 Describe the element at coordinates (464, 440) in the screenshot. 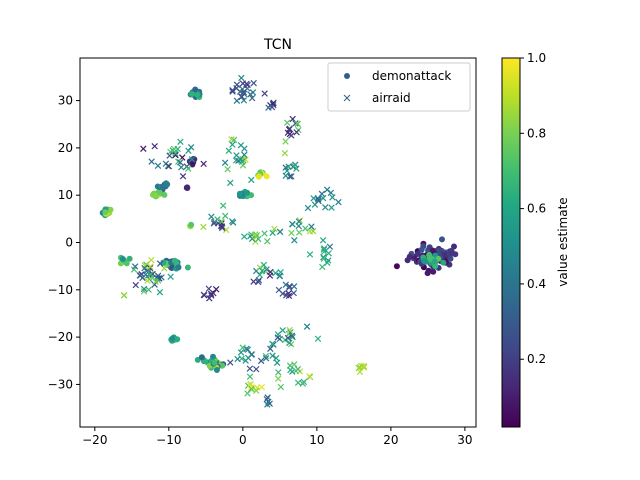

I see `x-tick-label: 30` at that location.